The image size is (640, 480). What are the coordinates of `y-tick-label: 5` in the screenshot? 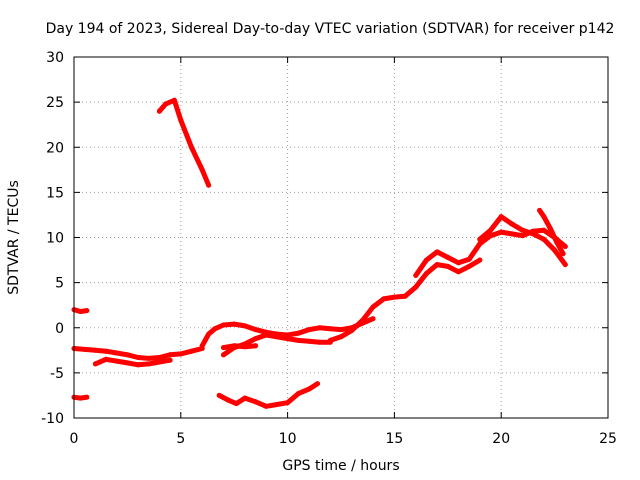 It's located at (59, 284).